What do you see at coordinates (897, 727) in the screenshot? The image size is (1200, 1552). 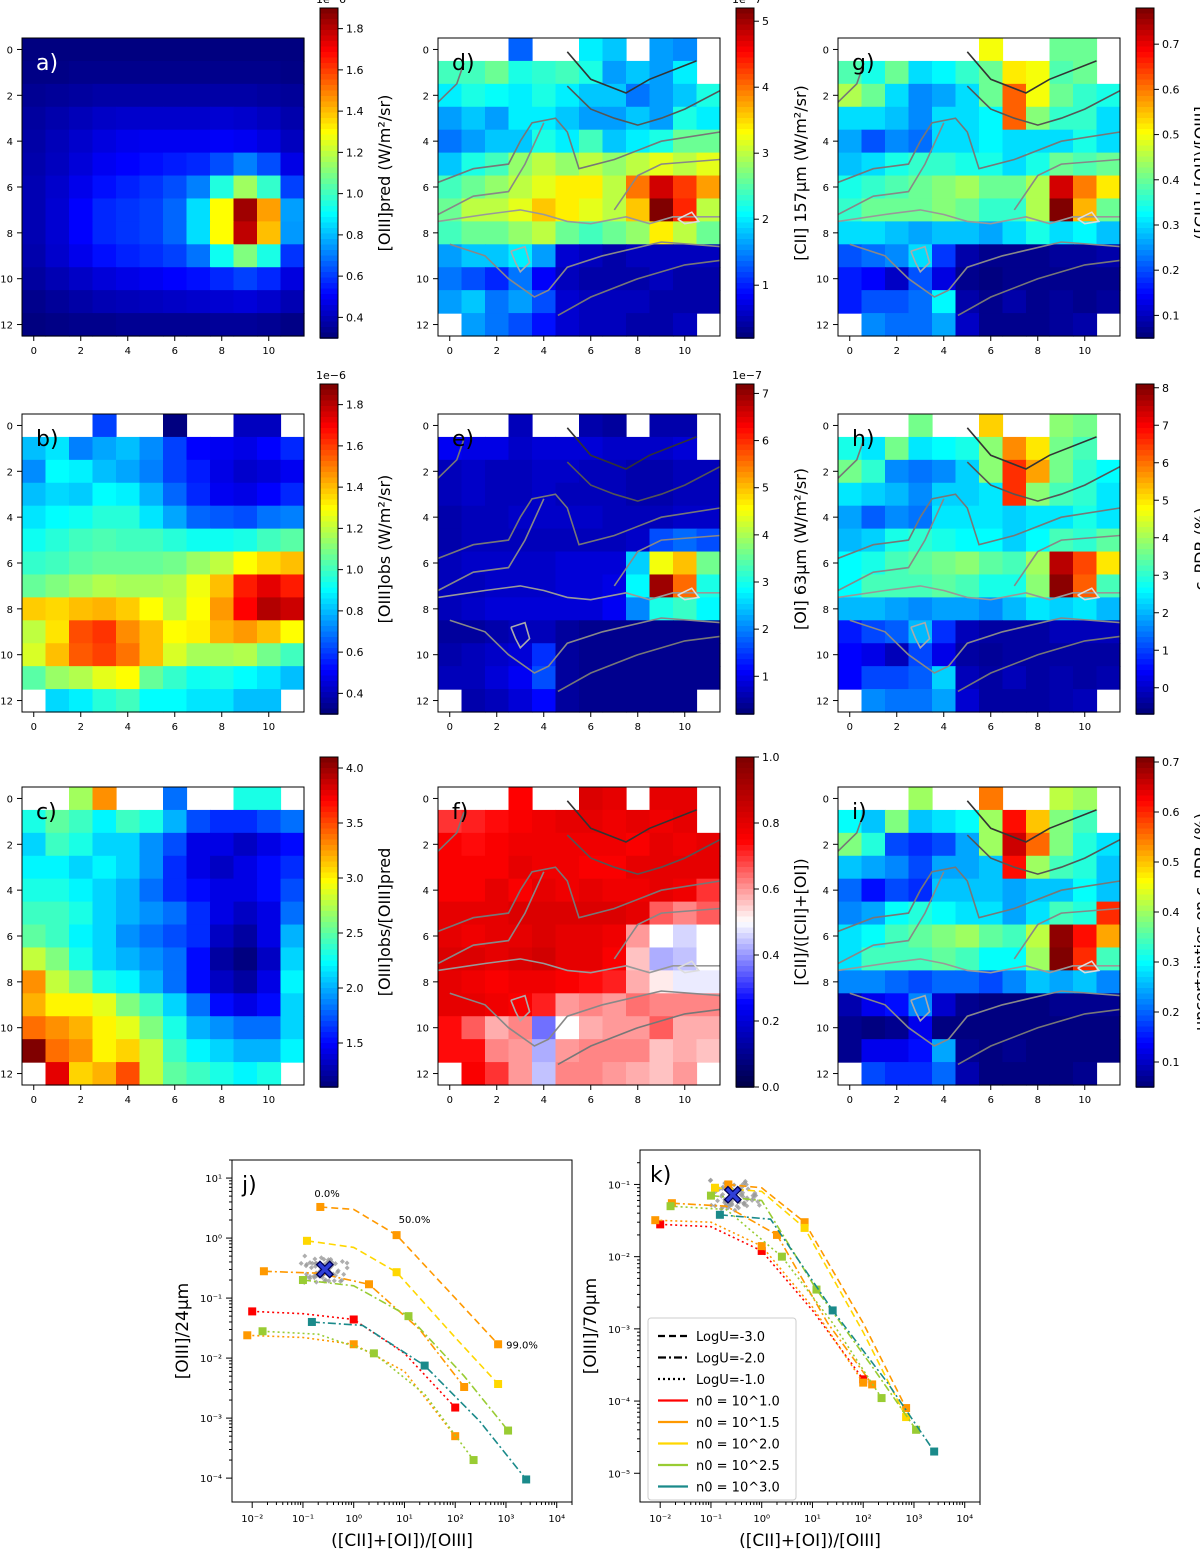 I see `x-tick-label: 2` at bounding box center [897, 727].